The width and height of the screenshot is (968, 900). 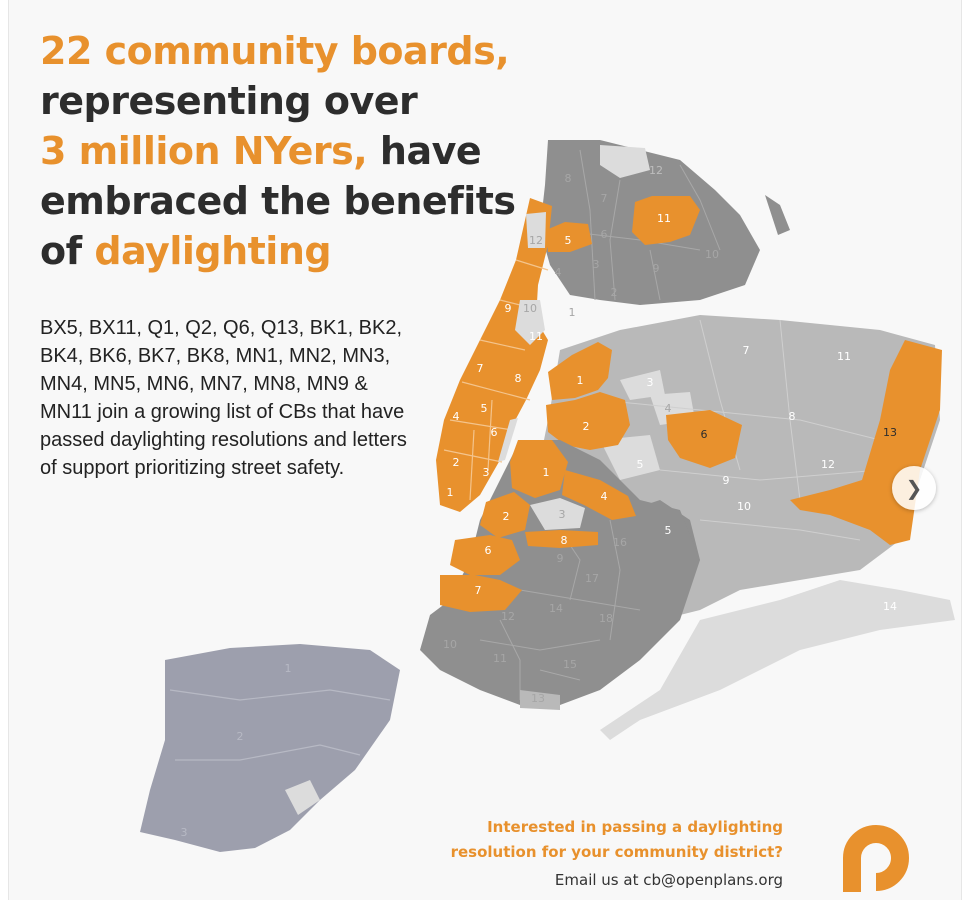 I want to click on bk-label: 10, so click(x=450, y=644).